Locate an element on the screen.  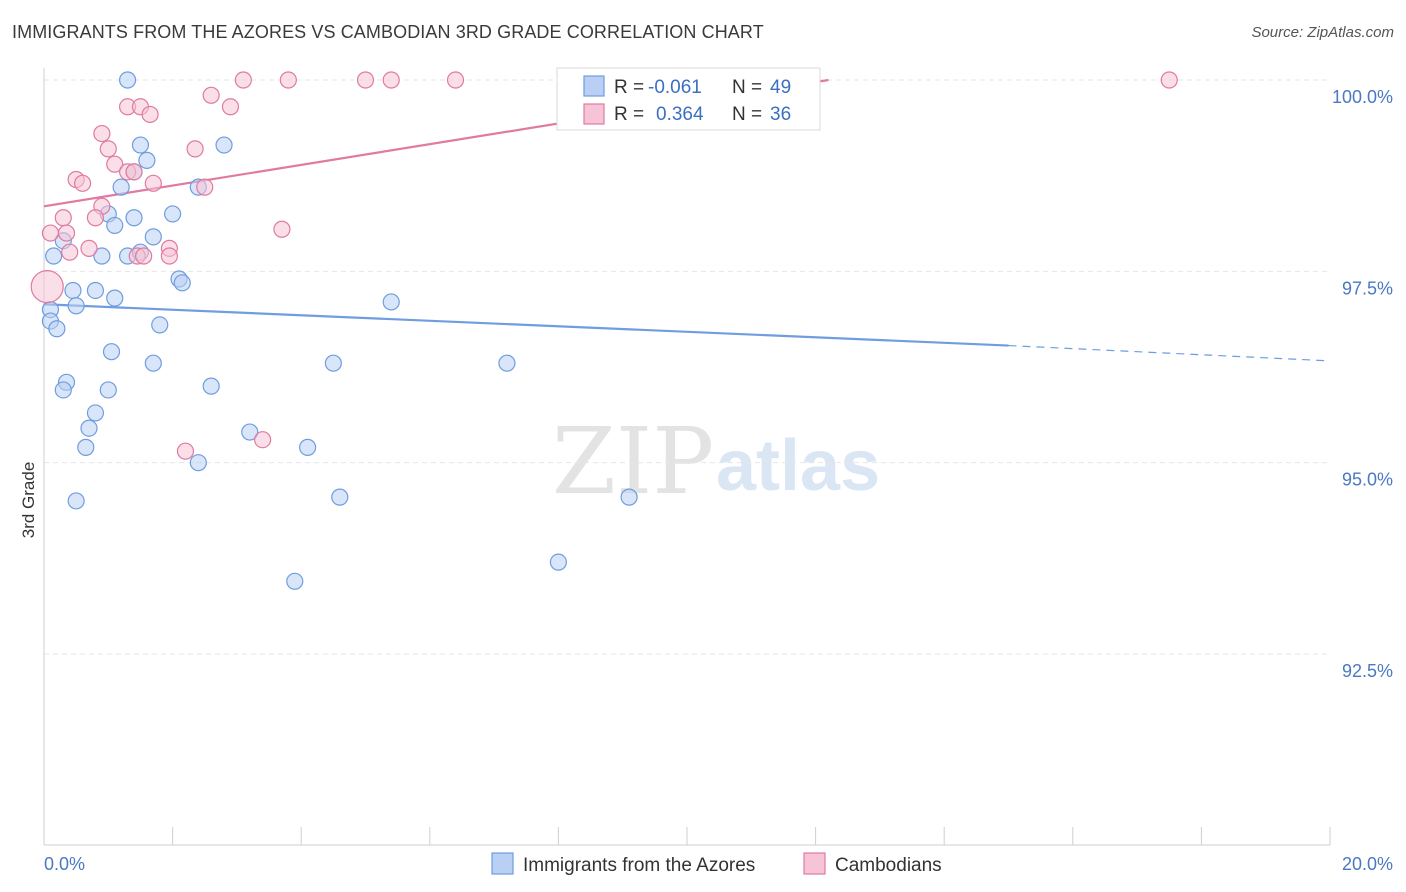
legend-r-label-azores: R = is located at coordinates (629, 87).